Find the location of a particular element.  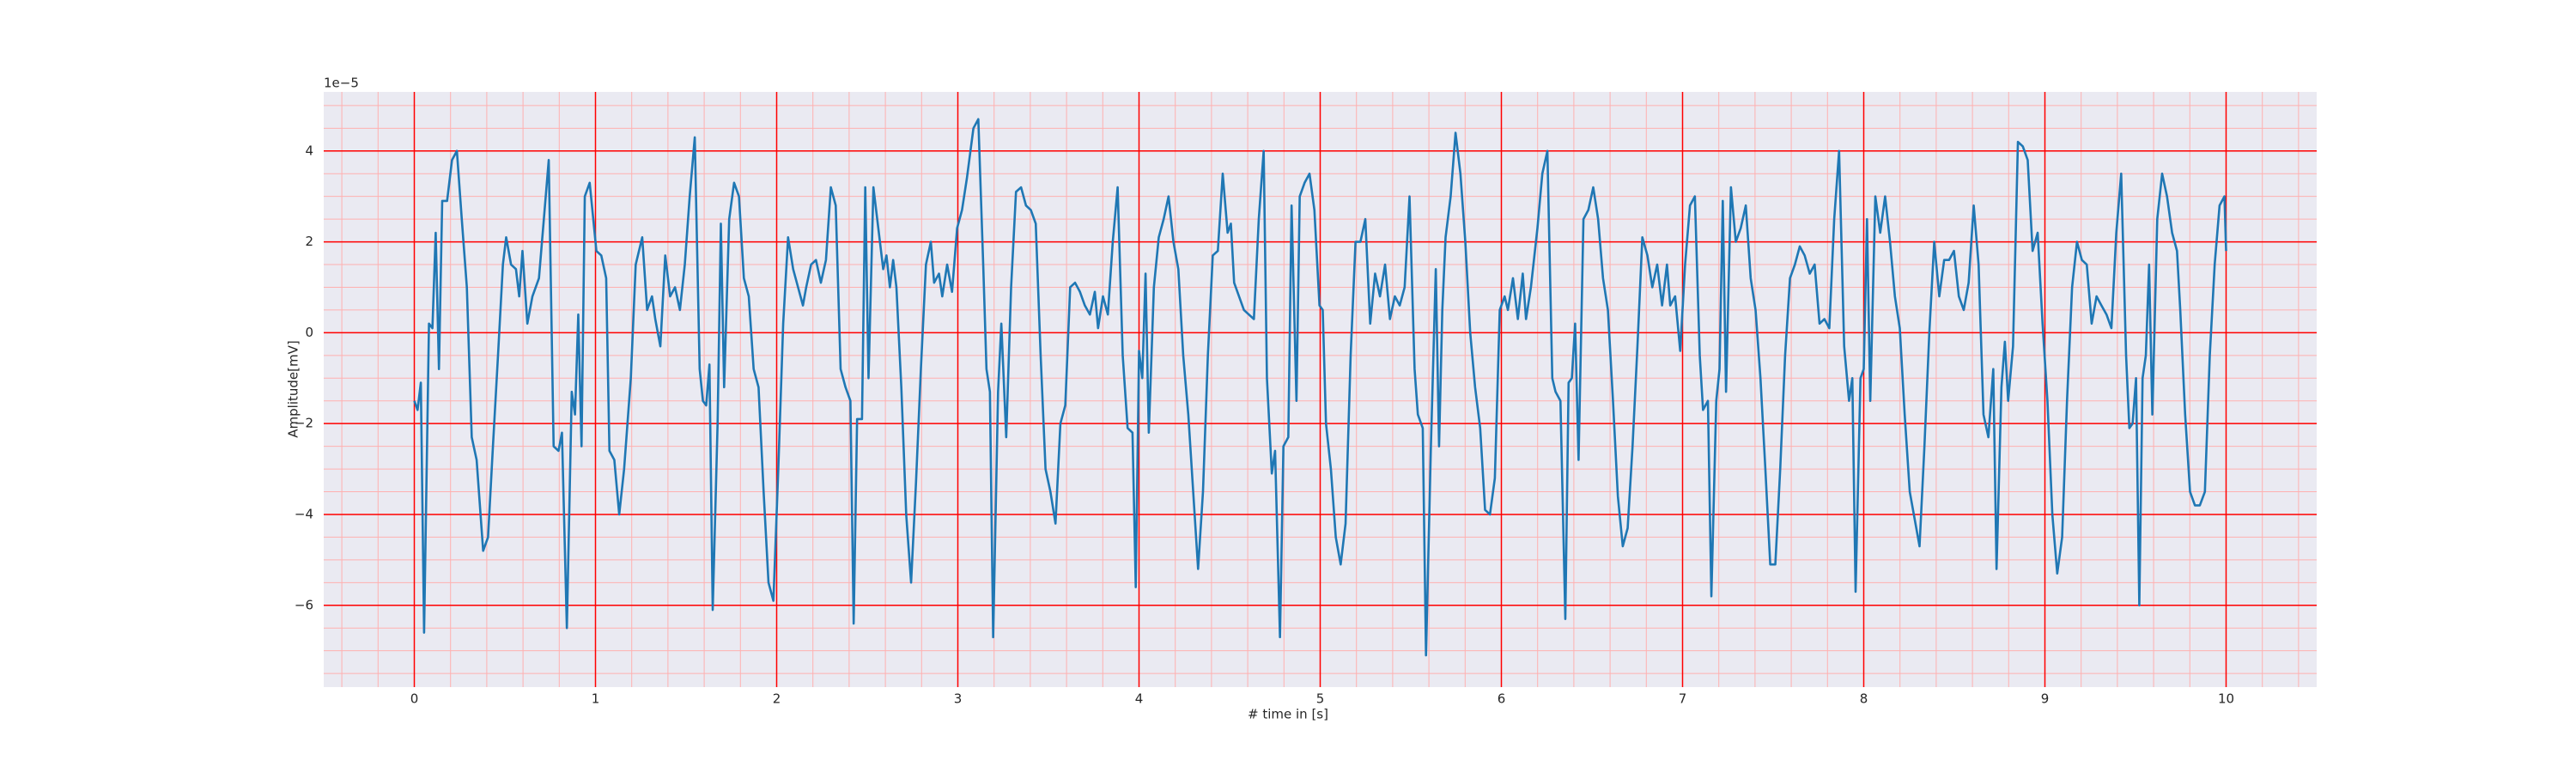

x-tick-label: 0 is located at coordinates (414, 699).